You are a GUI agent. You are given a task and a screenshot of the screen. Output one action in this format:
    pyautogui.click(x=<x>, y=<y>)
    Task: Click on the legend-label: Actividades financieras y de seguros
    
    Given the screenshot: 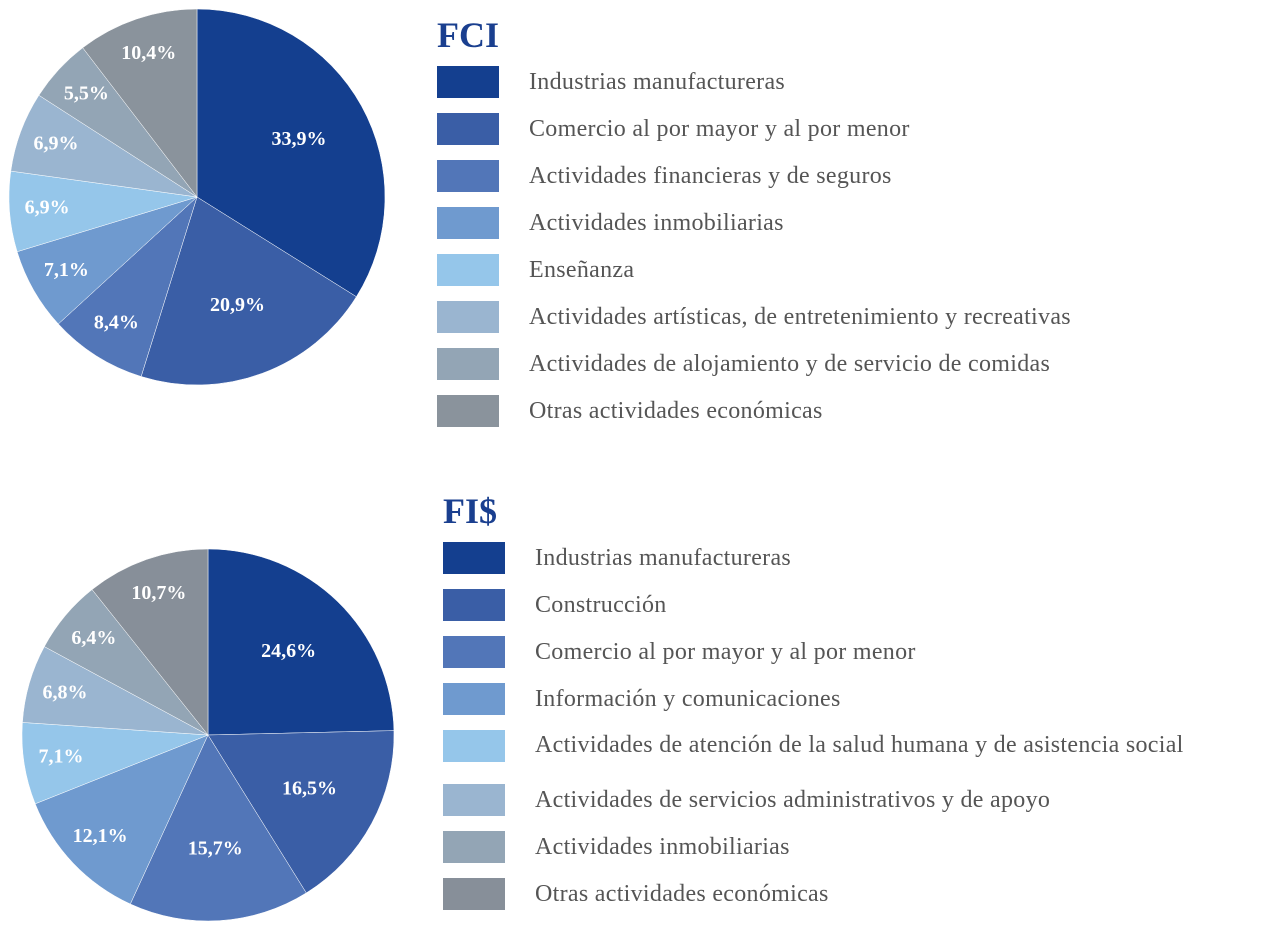 What is the action you would take?
    pyautogui.click(x=710, y=176)
    